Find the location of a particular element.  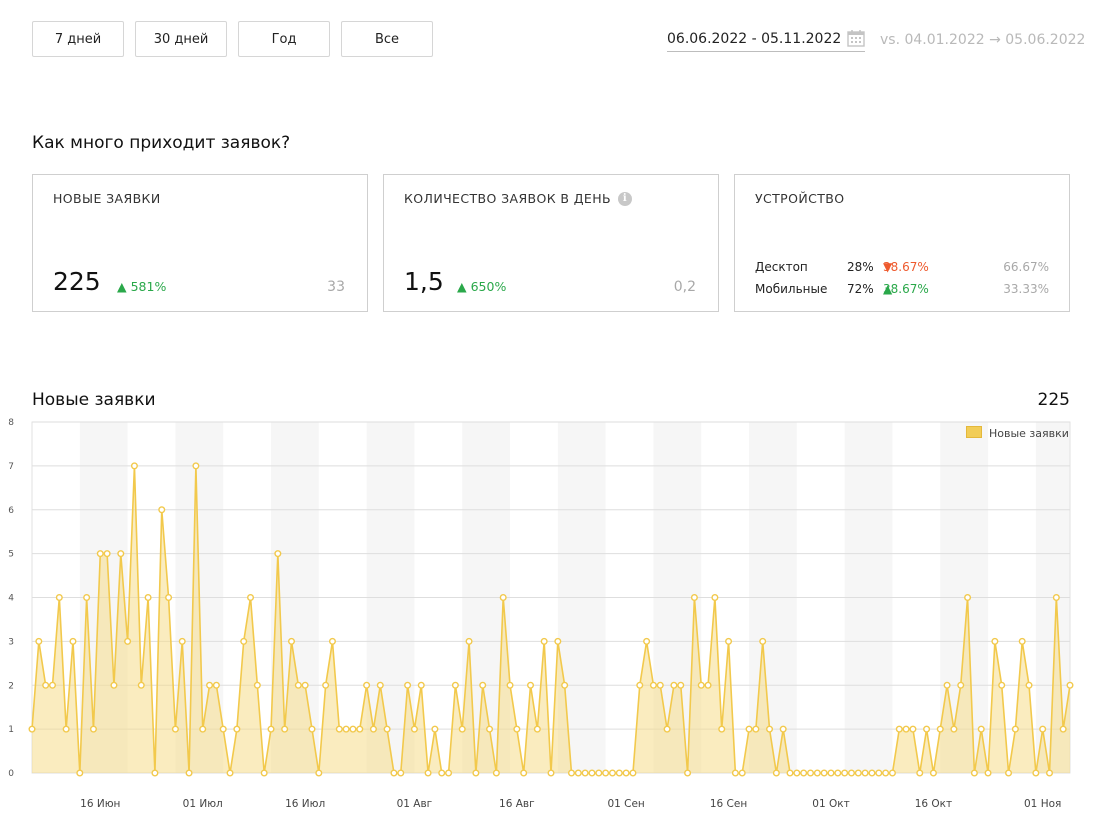

x-tick-label: 16 Окт is located at coordinates (933, 804).